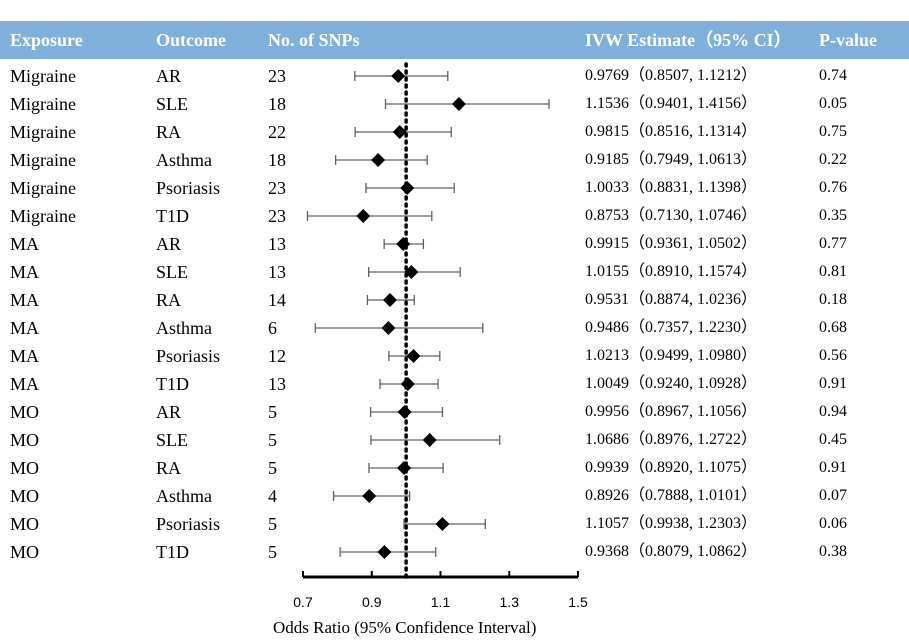 This screenshot has width=909, height=641. Describe the element at coordinates (46, 40) in the screenshot. I see `header-exposure: Exposure` at that location.